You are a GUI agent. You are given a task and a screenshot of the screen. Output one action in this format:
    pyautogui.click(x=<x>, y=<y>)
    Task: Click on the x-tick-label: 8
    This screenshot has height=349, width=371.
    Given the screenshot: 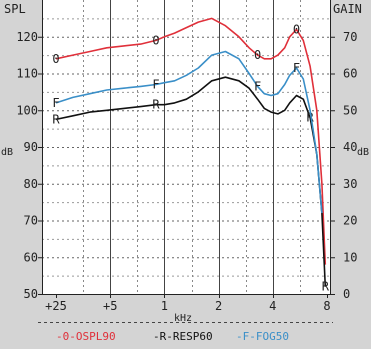 What is the action you would take?
    pyautogui.click(x=326, y=306)
    